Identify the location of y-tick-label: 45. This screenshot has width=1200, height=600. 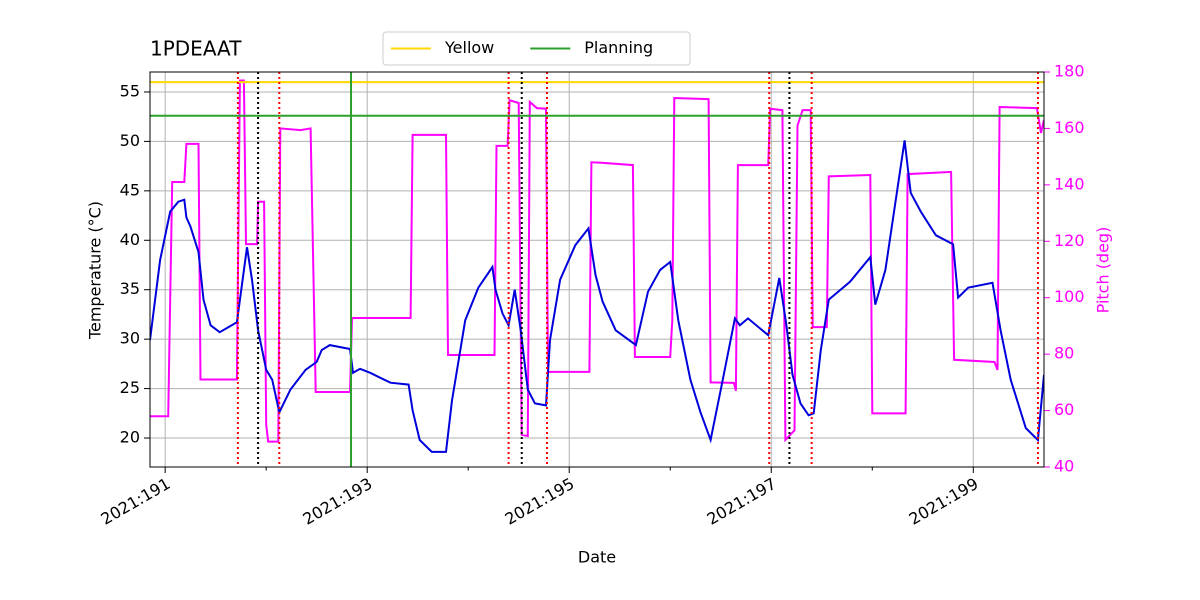
(130, 189).